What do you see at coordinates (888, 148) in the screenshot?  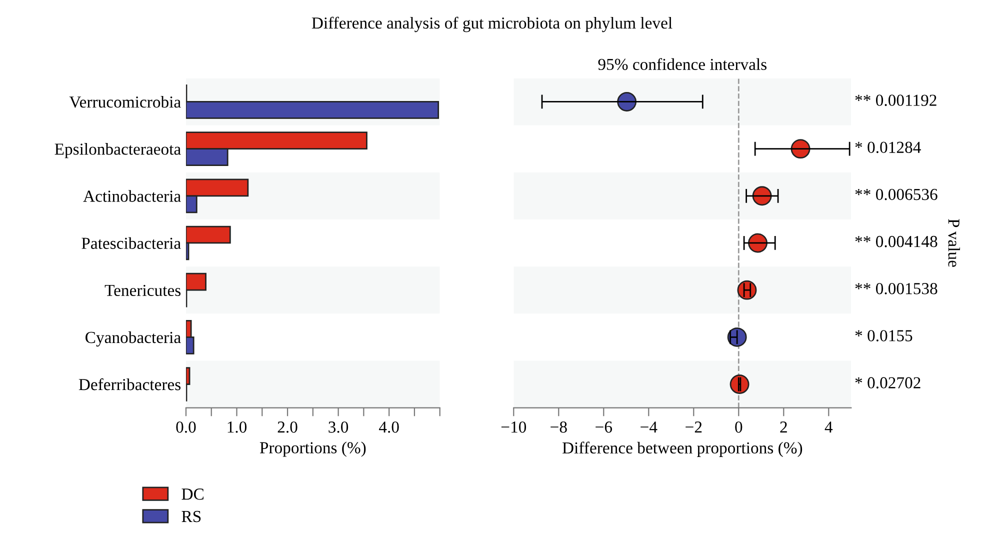 I see `text: * 0.01284` at bounding box center [888, 148].